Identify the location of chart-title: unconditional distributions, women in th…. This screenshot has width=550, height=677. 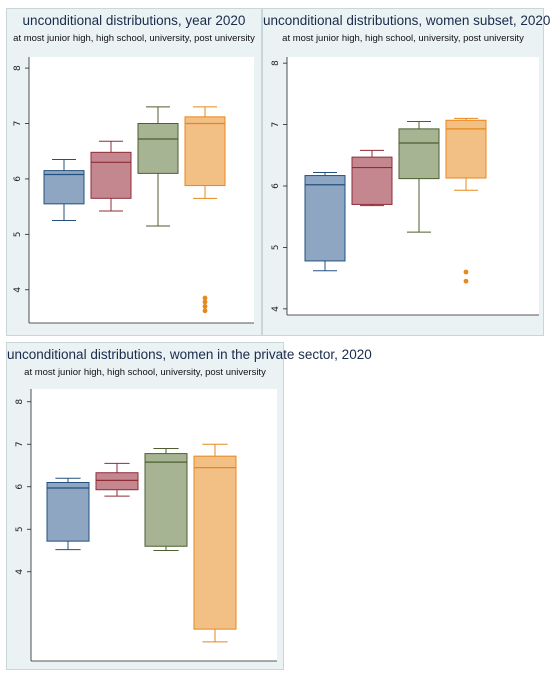
(189, 354).